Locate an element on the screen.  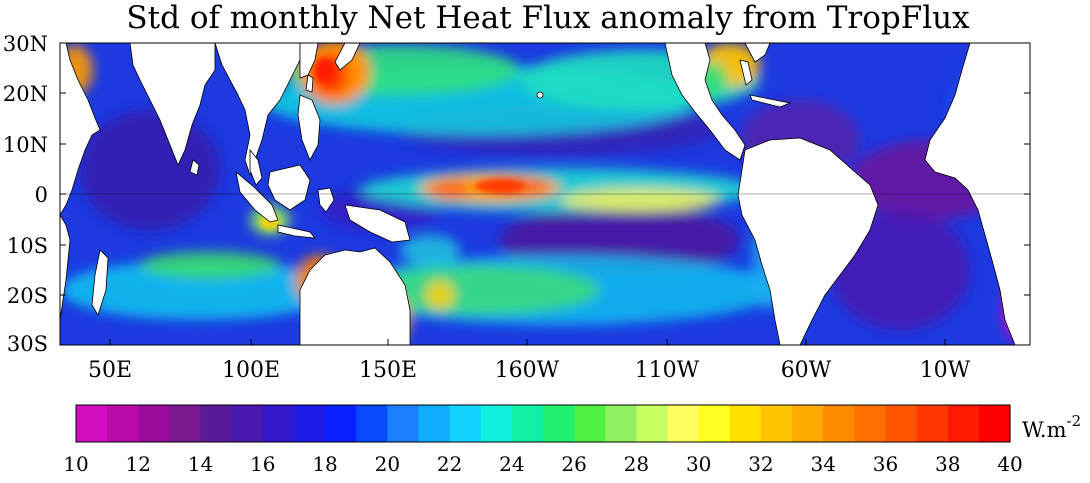
colorbar-tick-label: 24 is located at coordinates (511, 464).